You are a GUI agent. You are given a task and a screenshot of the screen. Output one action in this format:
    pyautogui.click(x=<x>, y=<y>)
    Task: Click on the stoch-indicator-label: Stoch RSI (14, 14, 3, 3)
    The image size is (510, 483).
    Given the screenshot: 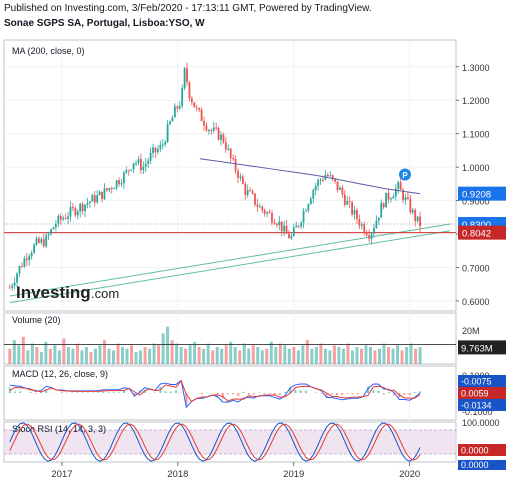 What is the action you would take?
    pyautogui.click(x=59, y=429)
    